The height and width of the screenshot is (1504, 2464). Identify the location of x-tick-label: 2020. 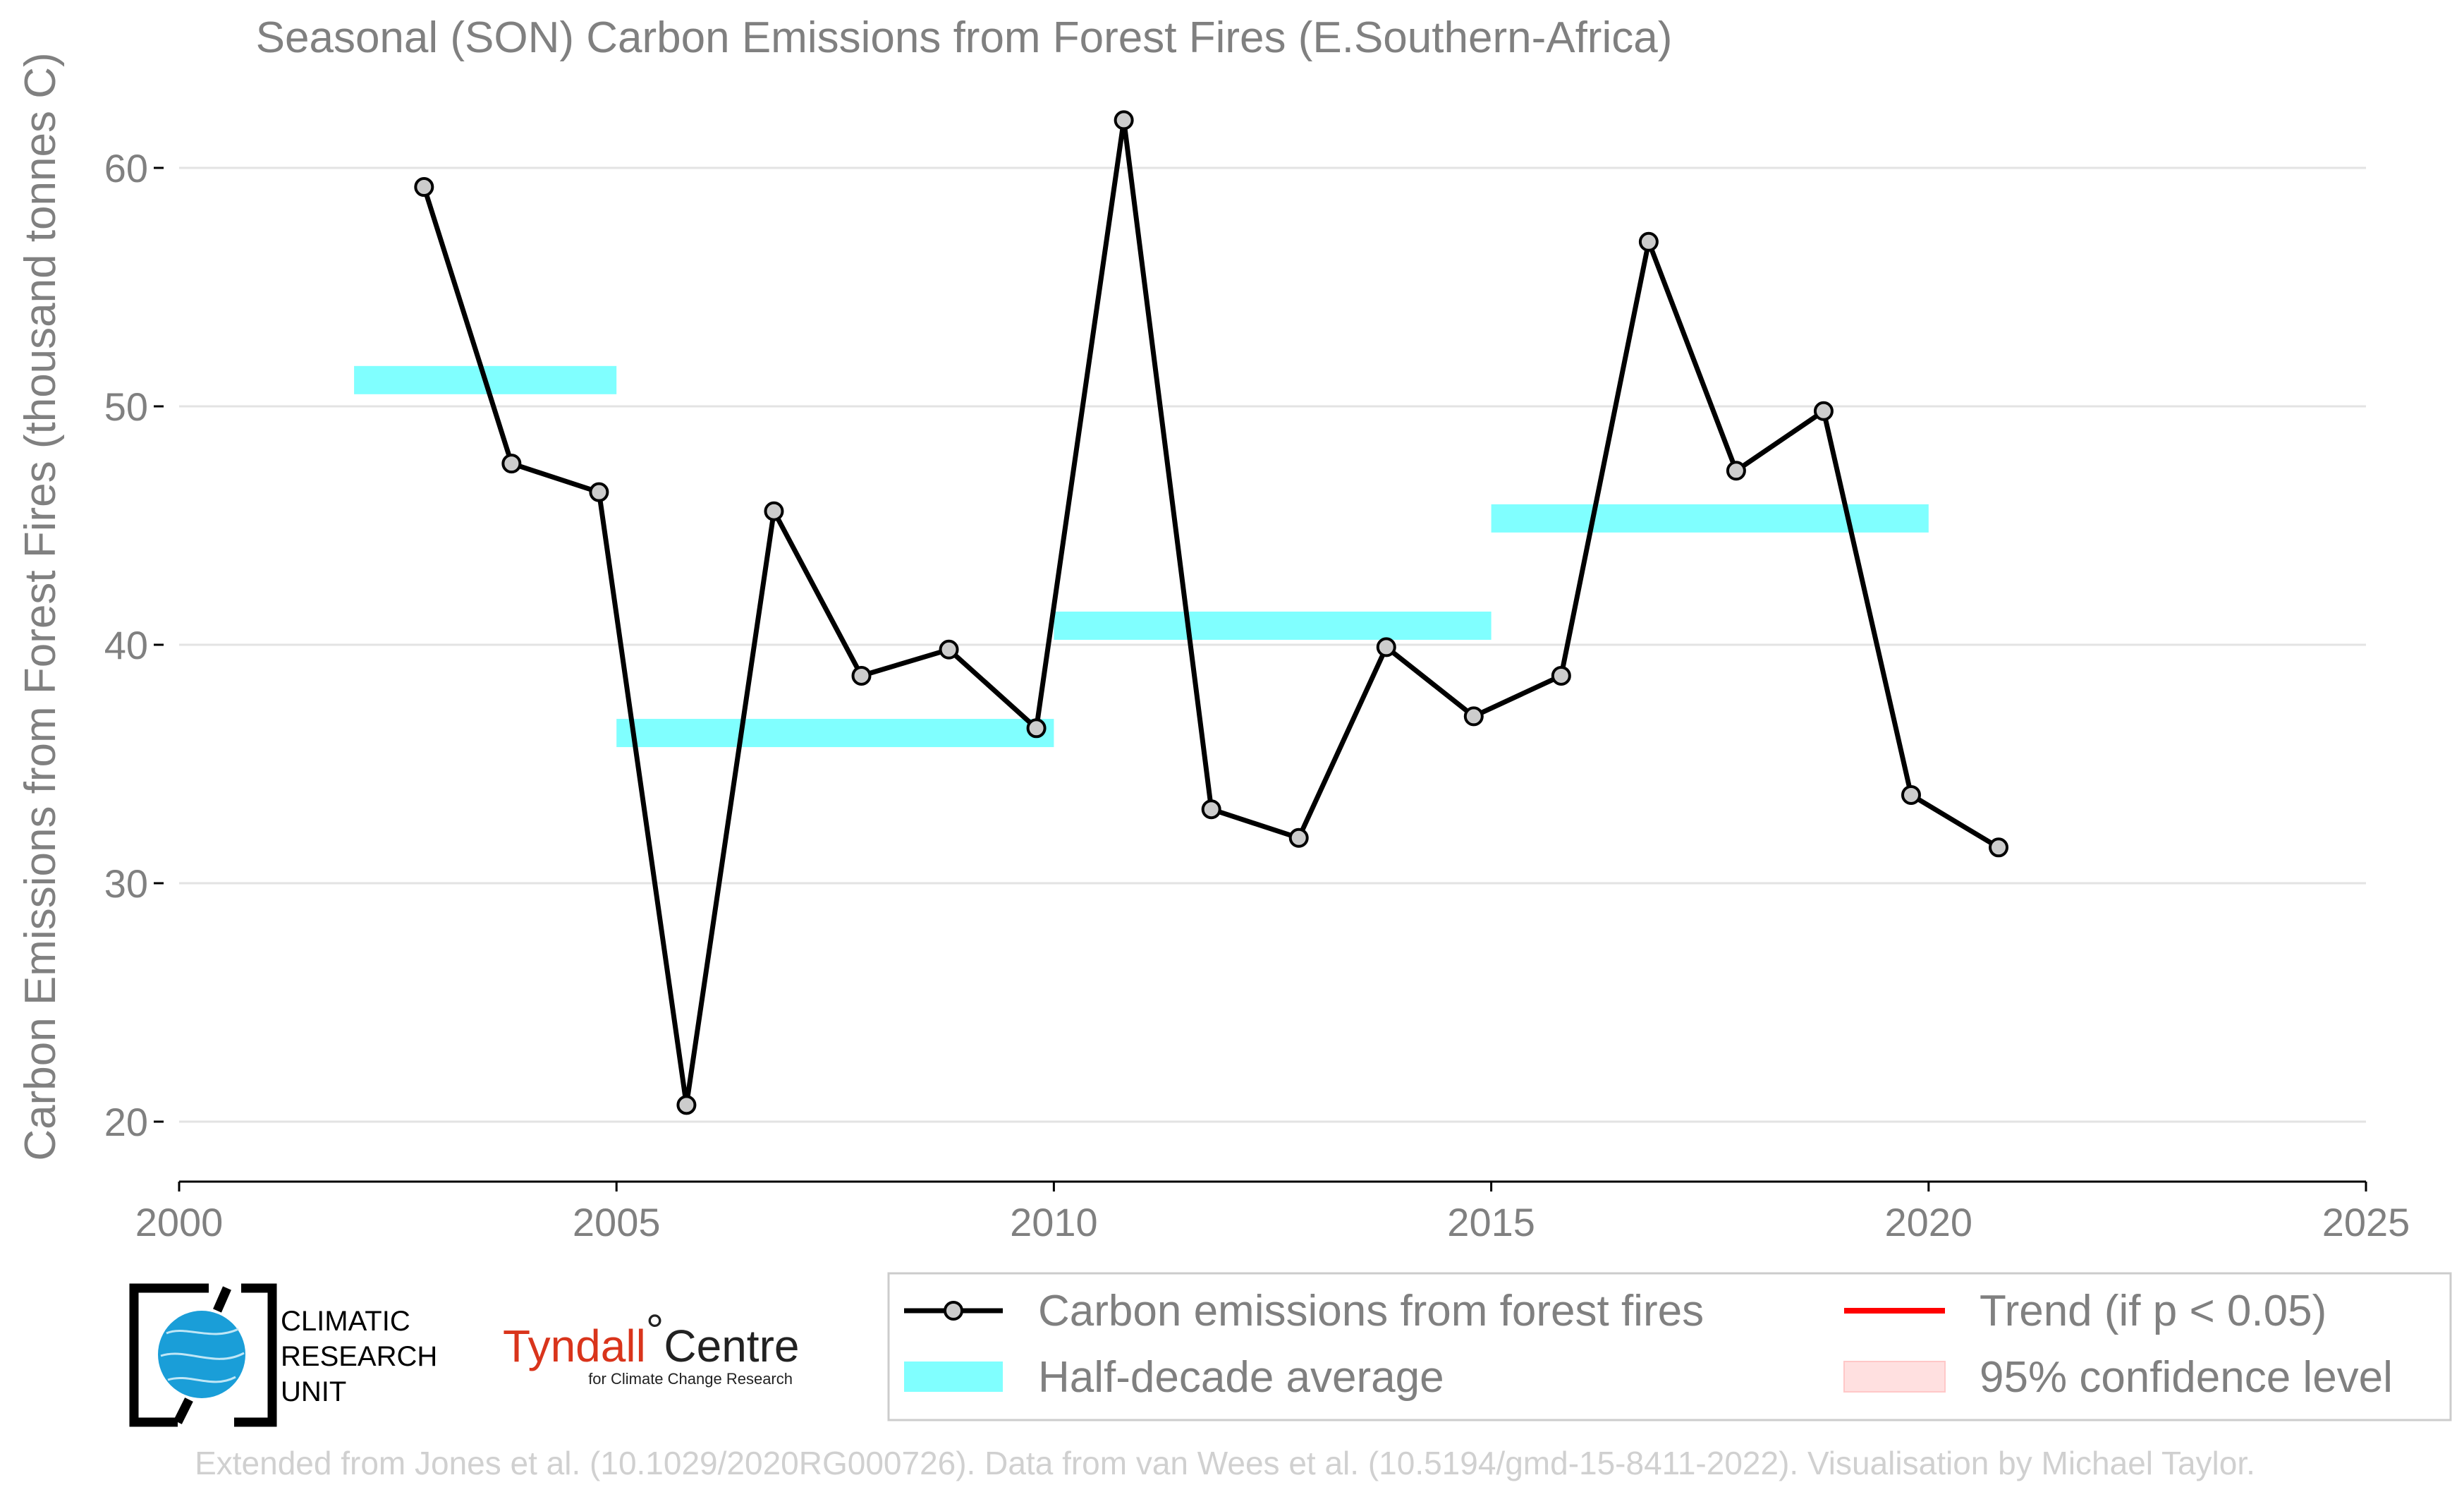
(1929, 1222).